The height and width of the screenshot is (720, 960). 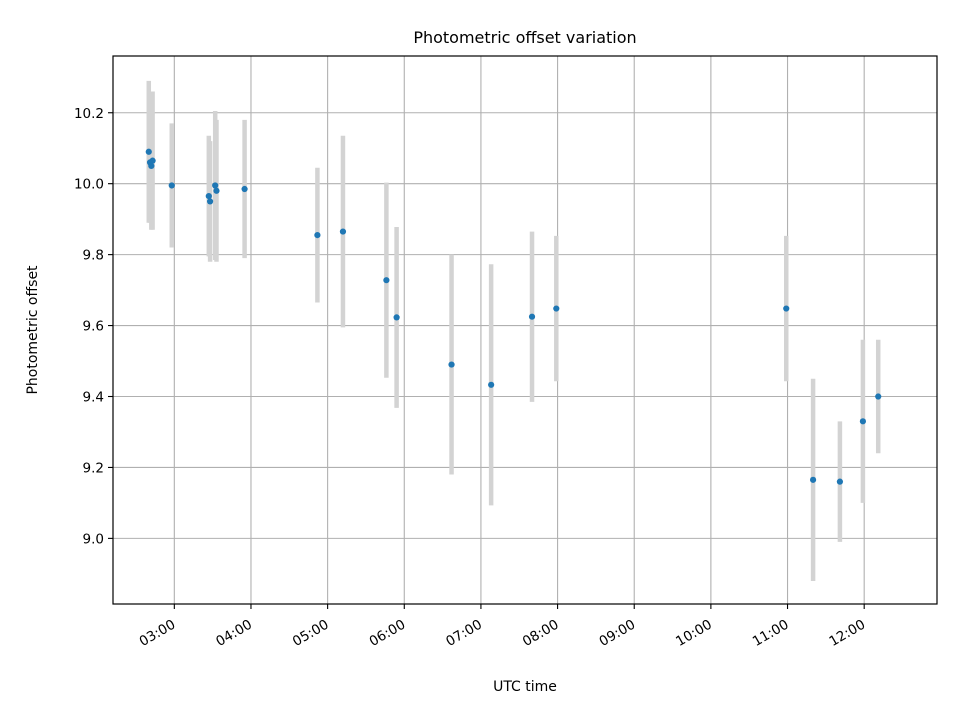 What do you see at coordinates (524, 37) in the screenshot?
I see `chart-title: Photometric offset variation` at bounding box center [524, 37].